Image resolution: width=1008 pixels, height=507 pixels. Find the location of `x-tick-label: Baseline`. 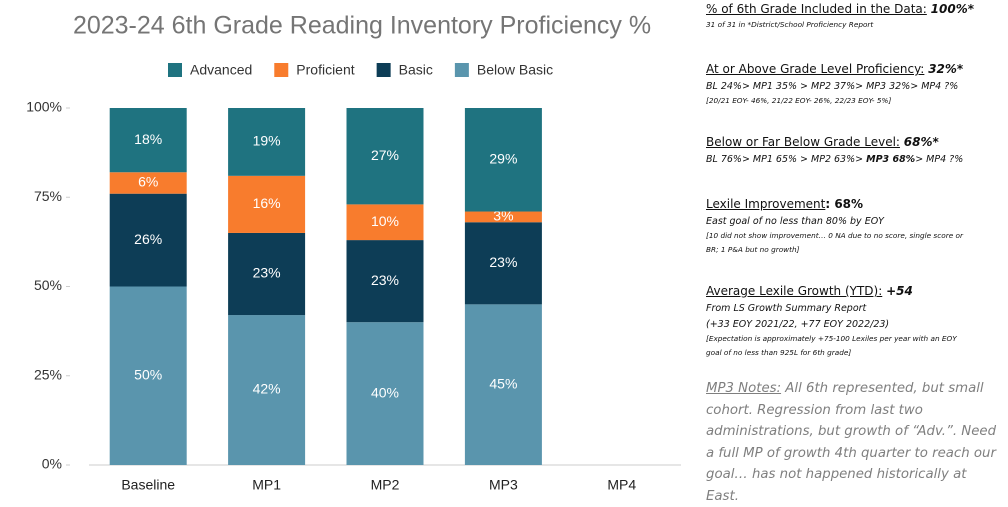

x-tick-label: Baseline is located at coordinates (148, 485).